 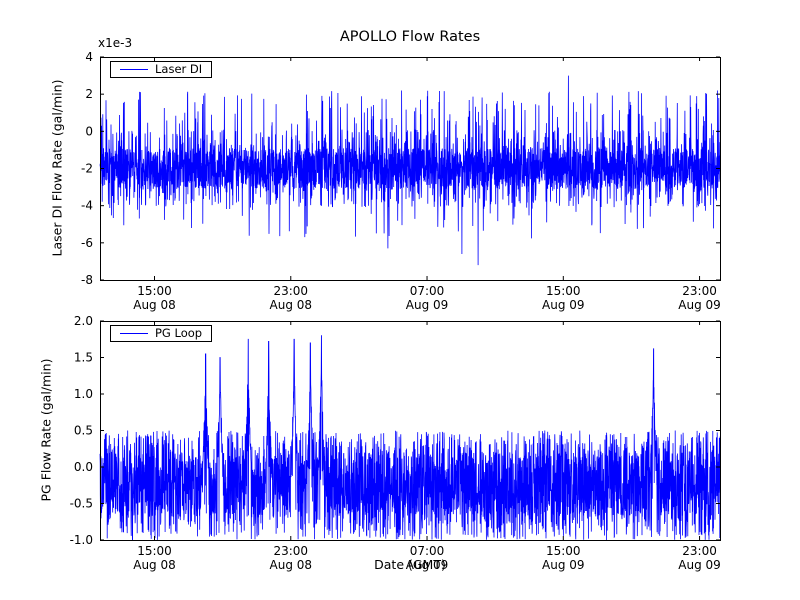 What do you see at coordinates (87, 243) in the screenshot?
I see `y-tick-label: -6` at bounding box center [87, 243].